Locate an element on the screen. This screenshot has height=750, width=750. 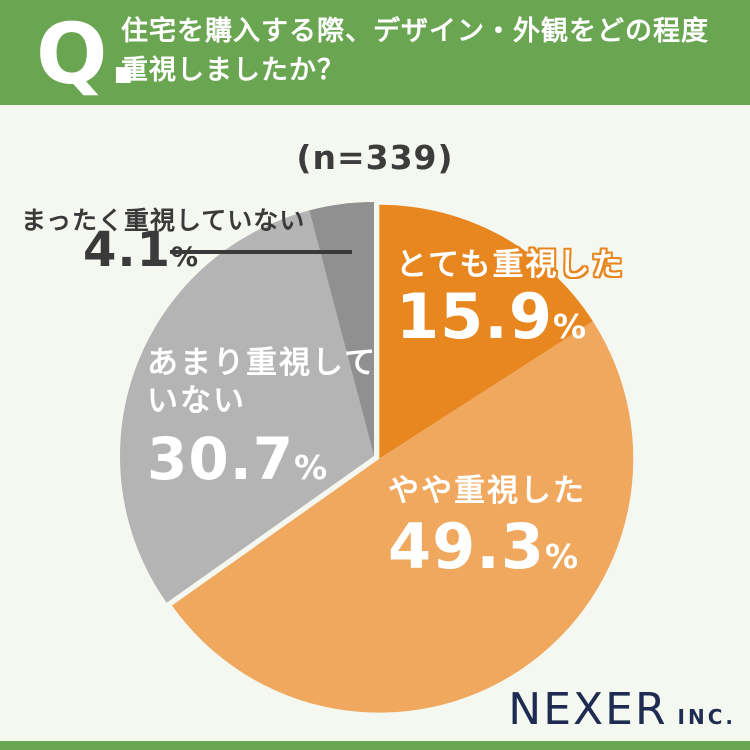
slice-value: 15.9% is located at coordinates (491, 316).